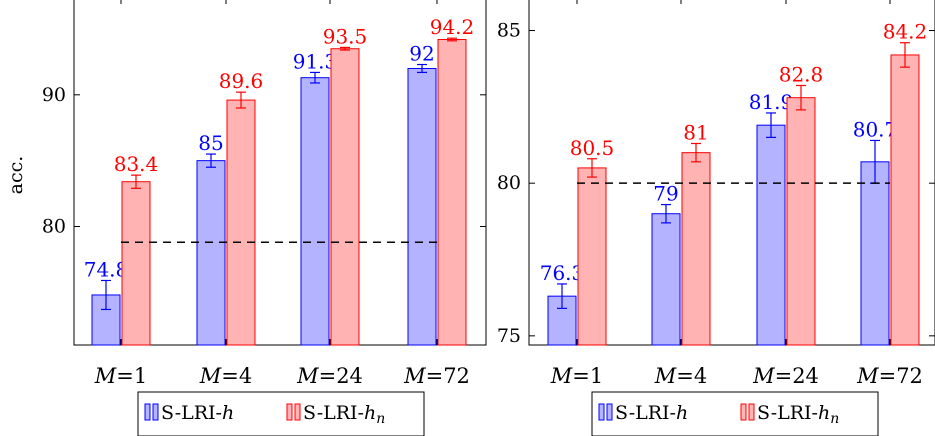  What do you see at coordinates (345, 36) in the screenshot?
I see `data-label: 93.5` at bounding box center [345, 36].